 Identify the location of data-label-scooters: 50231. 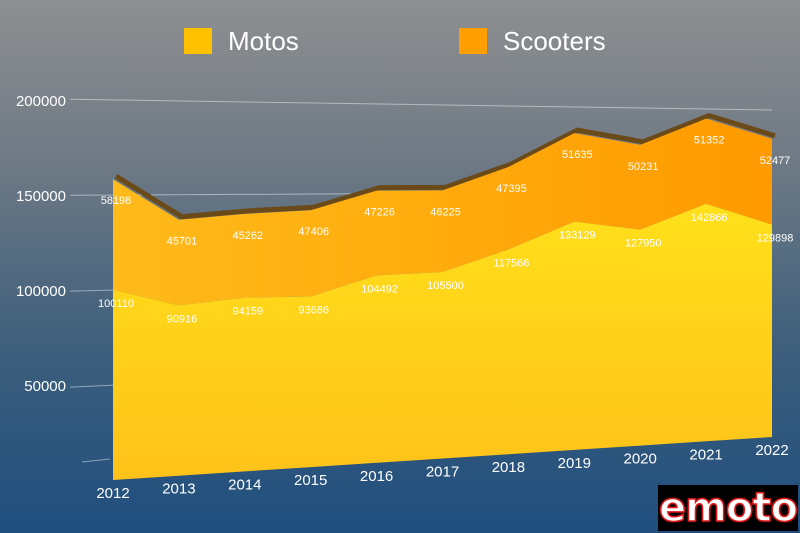
(643, 167).